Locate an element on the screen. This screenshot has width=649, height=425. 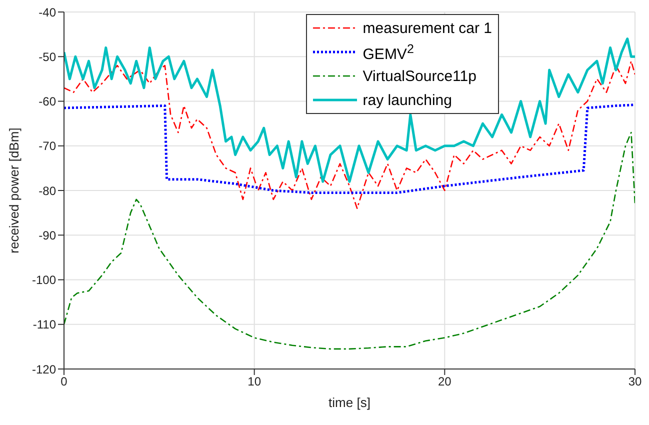
x-tick-label: 30 is located at coordinates (635, 381).